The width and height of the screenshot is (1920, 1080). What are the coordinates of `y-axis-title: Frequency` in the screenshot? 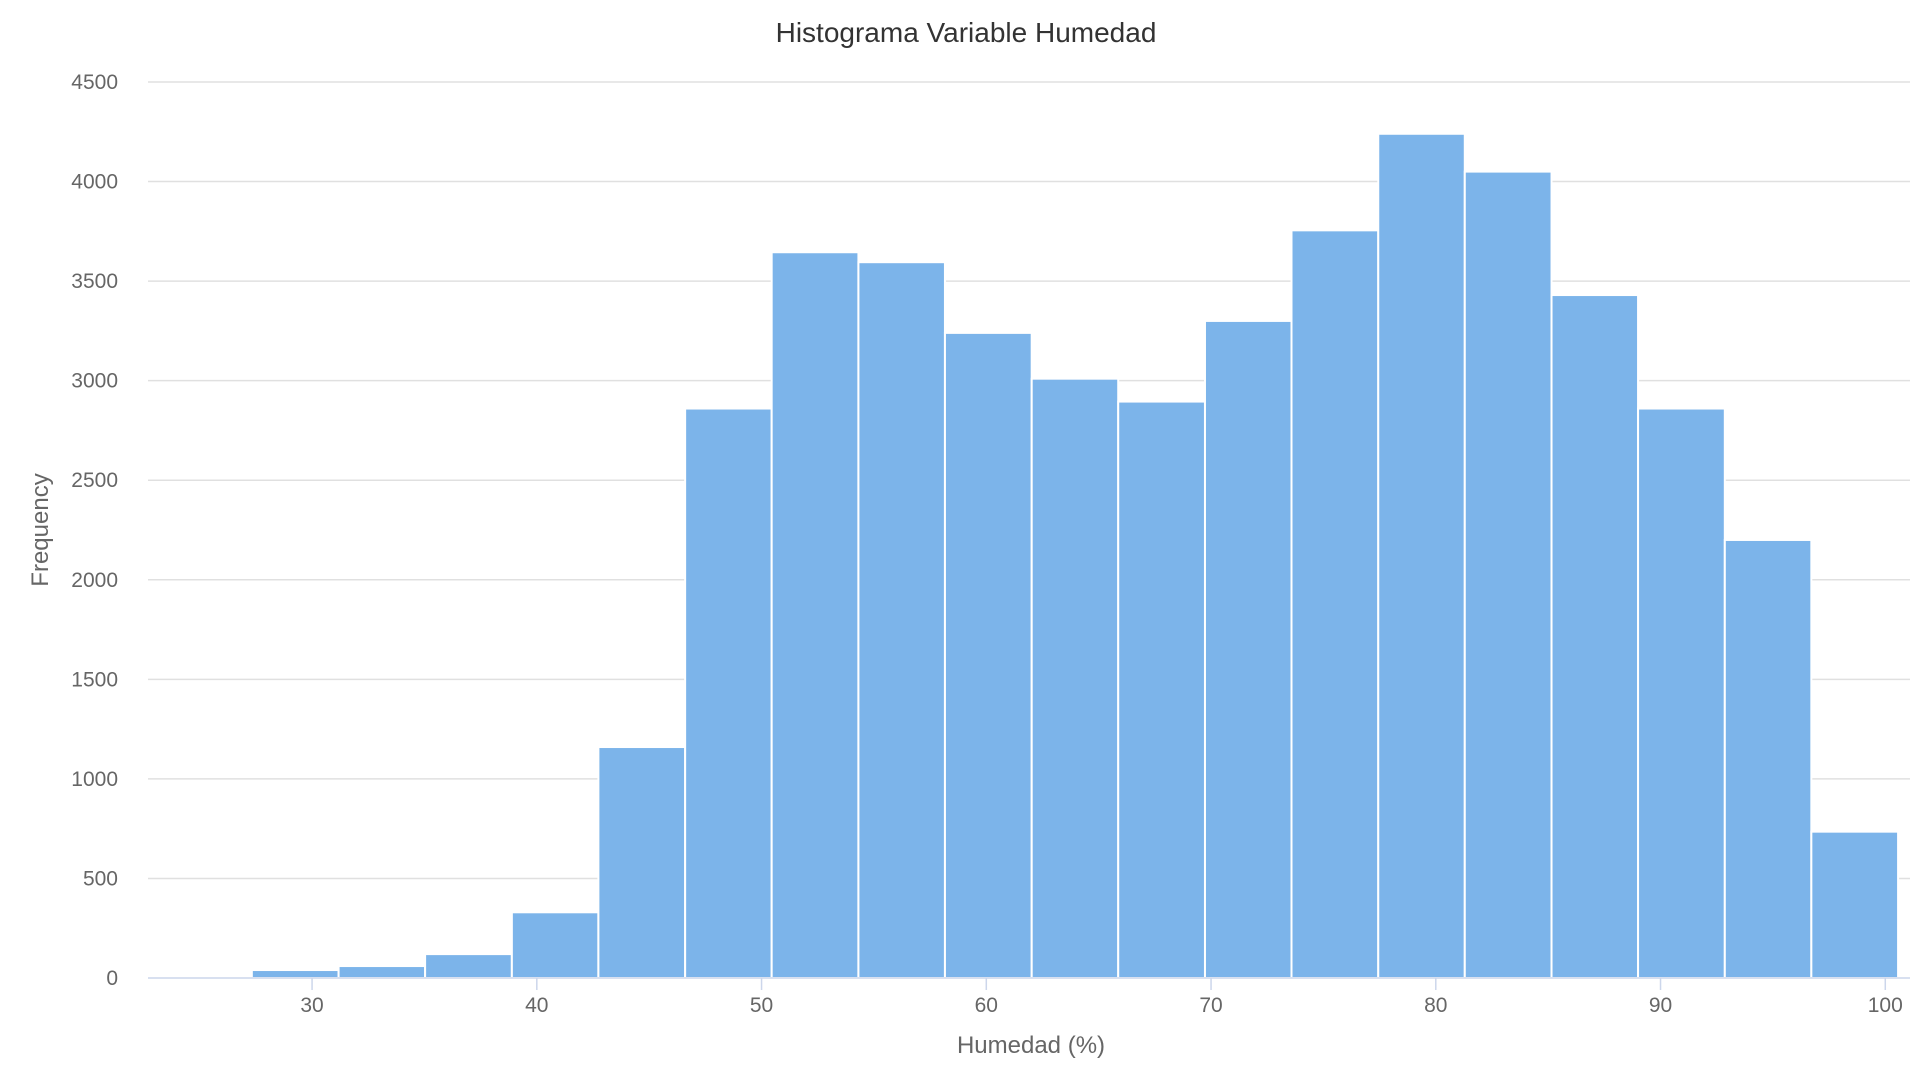 It's located at (40, 529).